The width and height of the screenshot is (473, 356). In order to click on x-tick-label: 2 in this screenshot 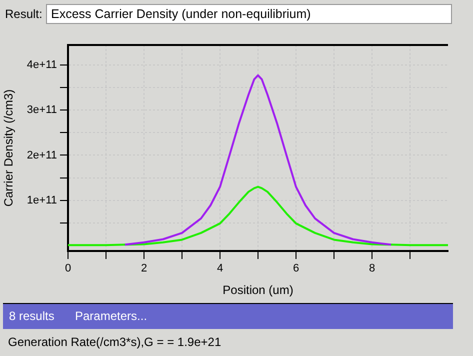, I will do `click(144, 268)`.